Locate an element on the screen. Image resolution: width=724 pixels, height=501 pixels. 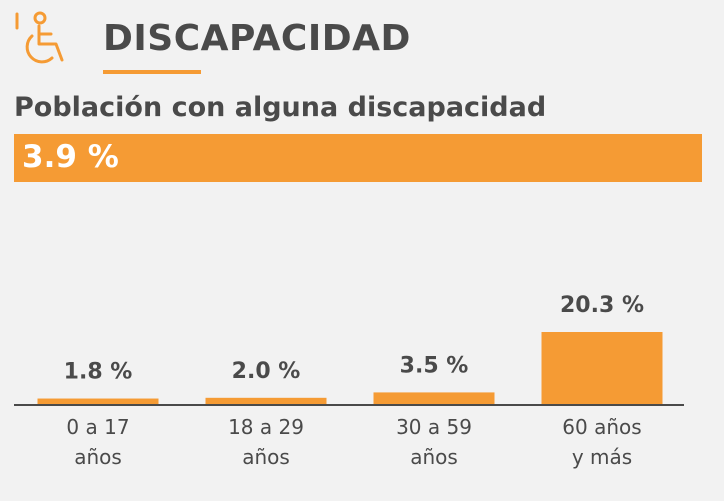
category-label-0-0: 0 a 17 is located at coordinates (97, 427).